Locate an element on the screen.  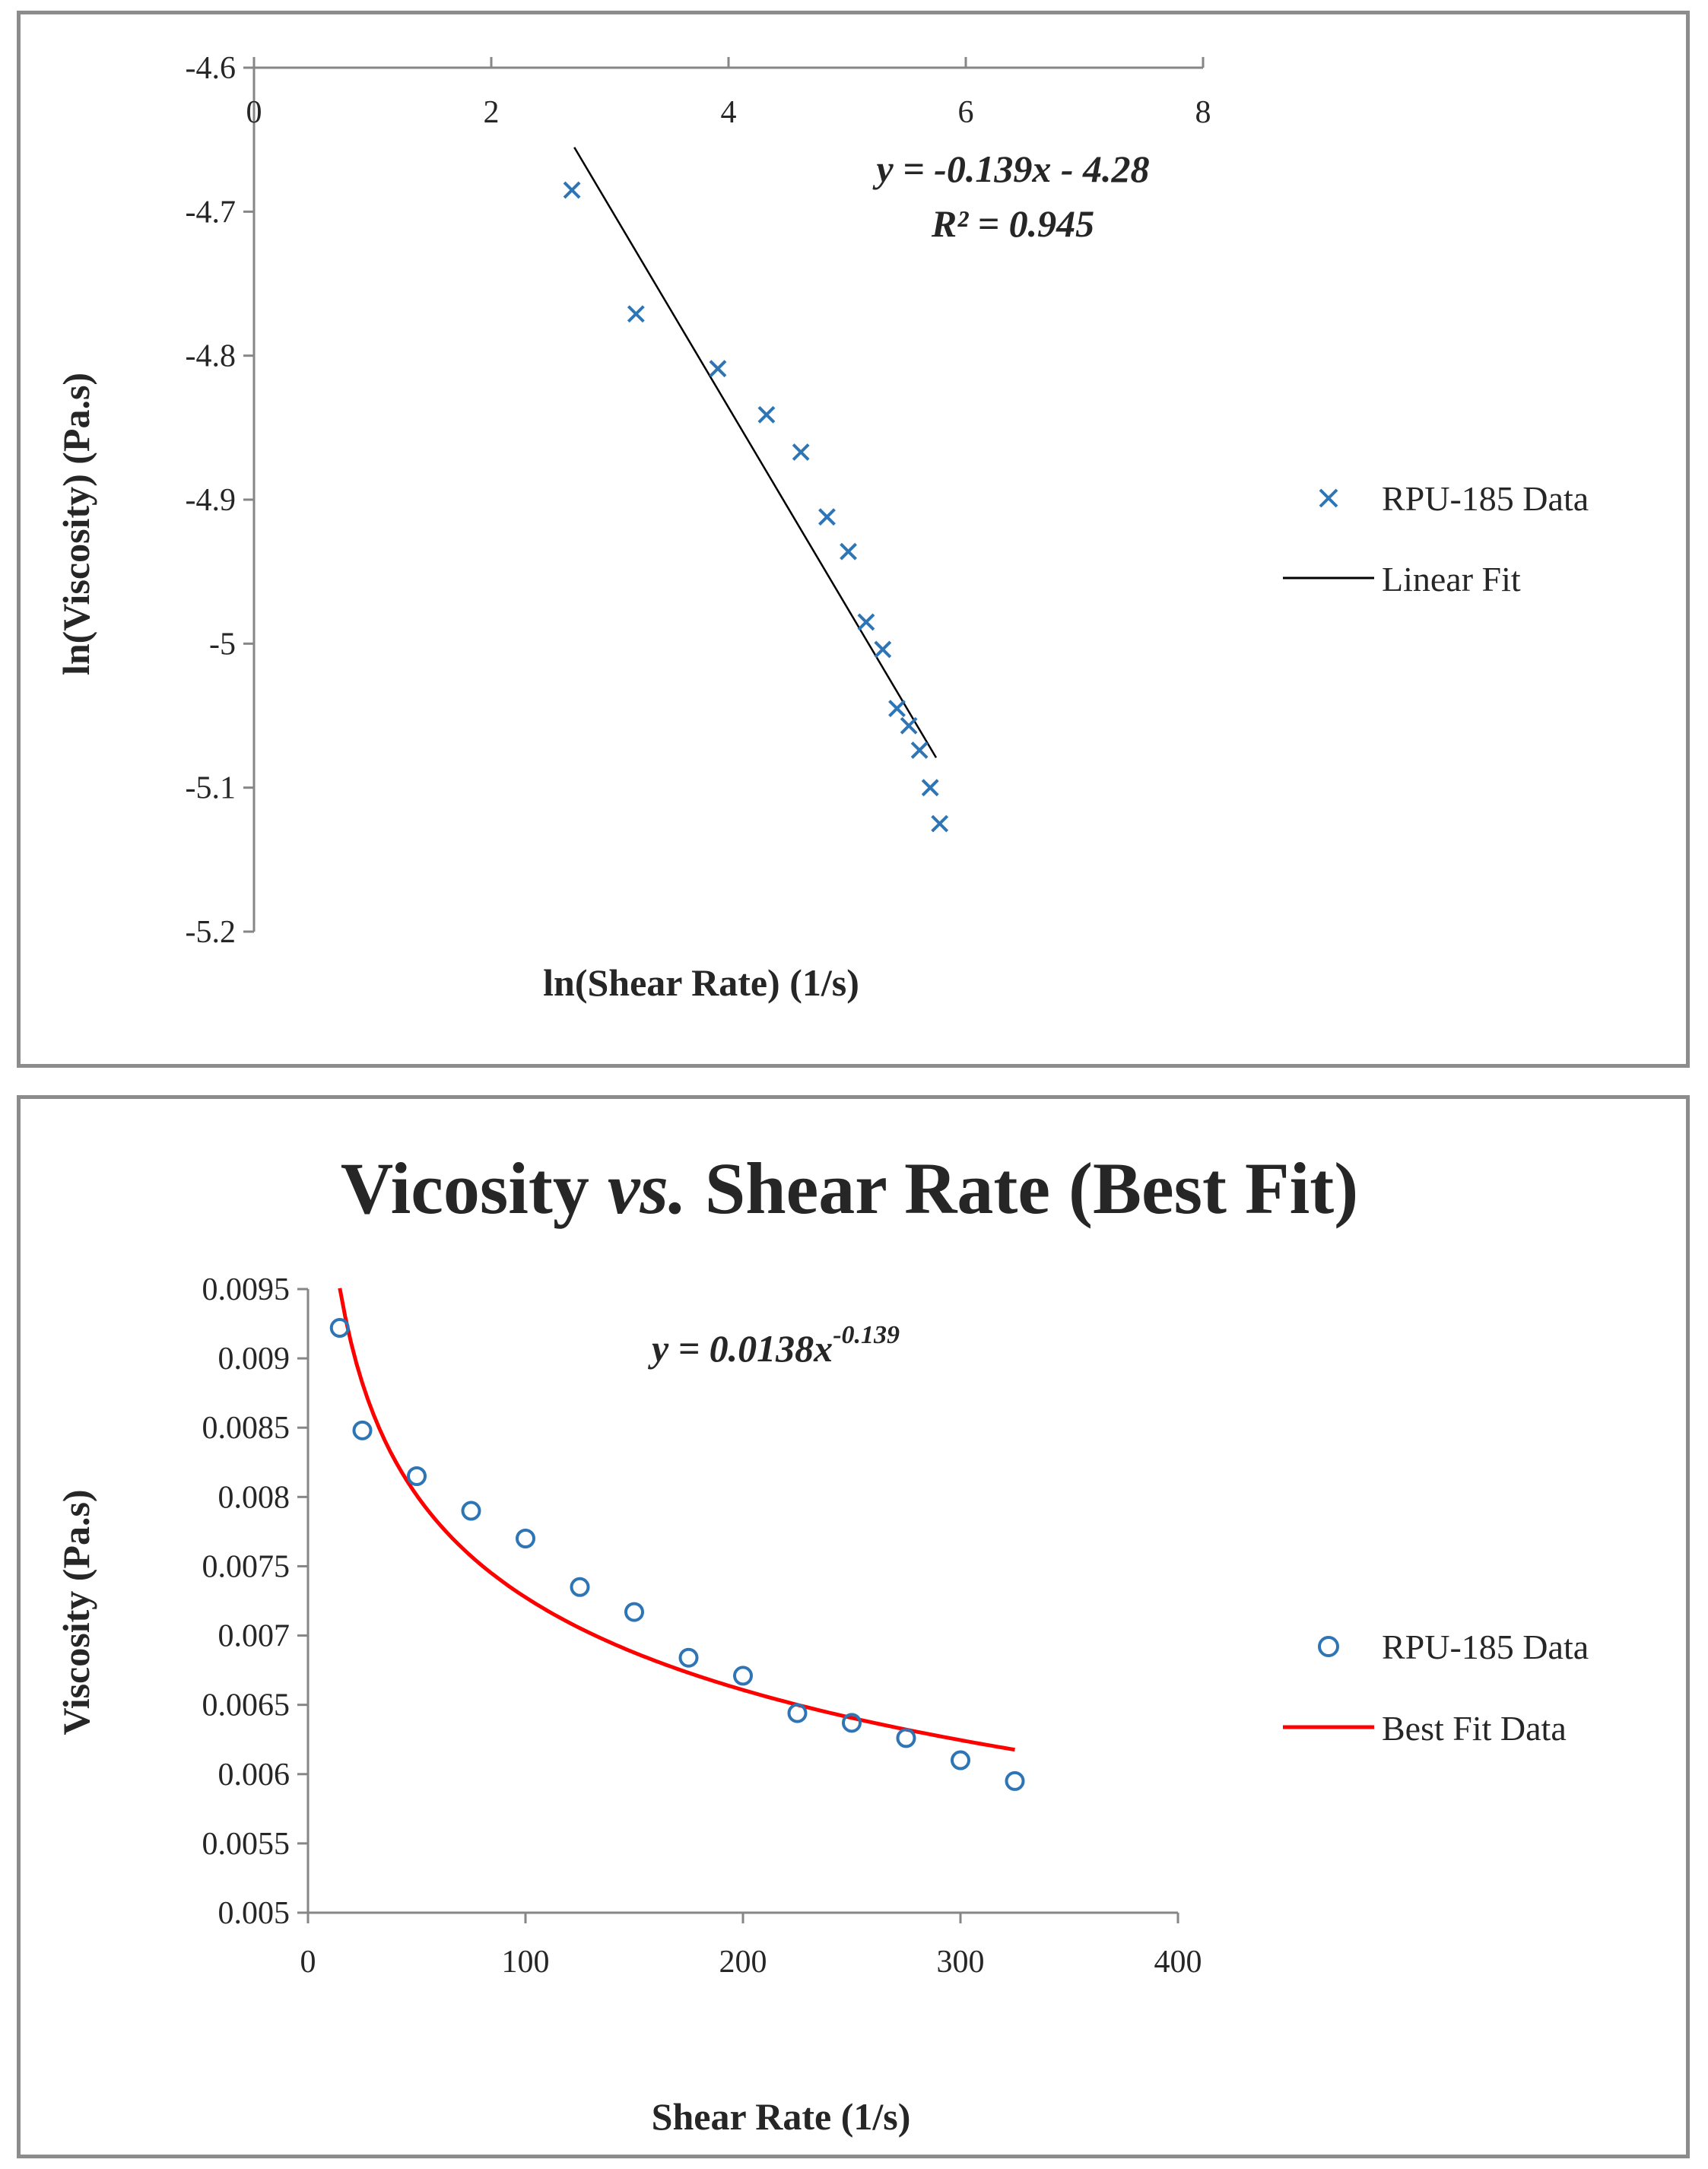
legend: RPU-185 Data Linear Fit is located at coordinates (1436, 539).